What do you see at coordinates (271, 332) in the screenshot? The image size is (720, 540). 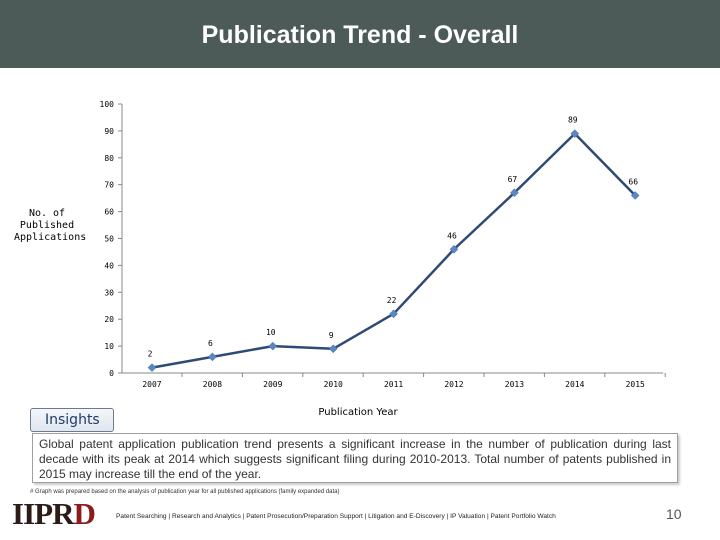 I see `data-label: 10` at bounding box center [271, 332].